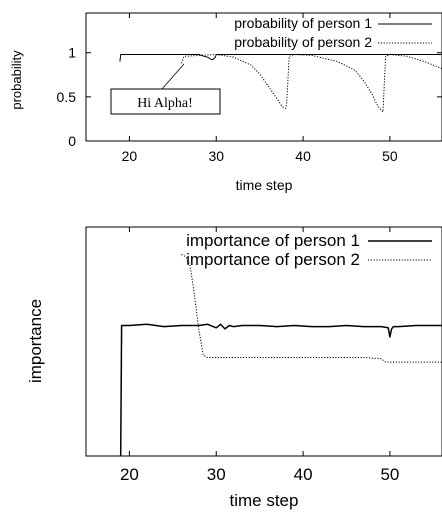  I want to click on legend-label-person-1-top: probability of person 1, so click(303, 23).